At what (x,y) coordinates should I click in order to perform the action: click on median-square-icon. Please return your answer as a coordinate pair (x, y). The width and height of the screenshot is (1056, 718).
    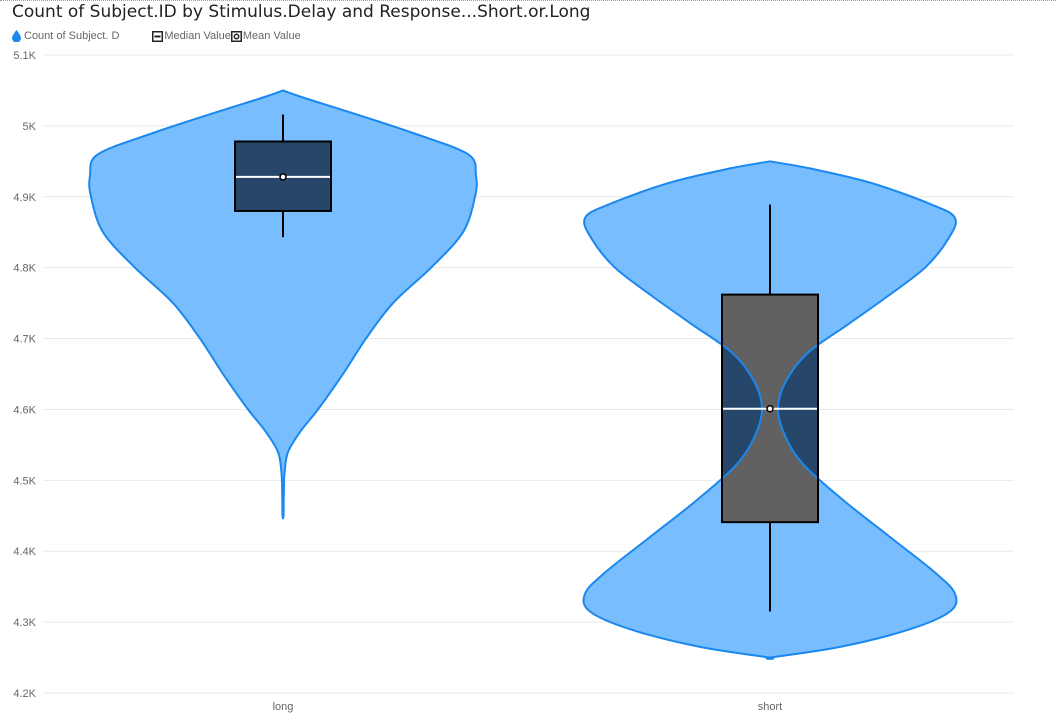
    Looking at the image, I should click on (158, 36).